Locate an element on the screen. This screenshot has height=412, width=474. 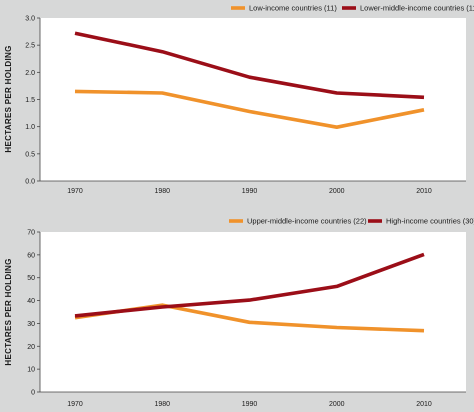
legend-label: Low-income countries (11) is located at coordinates (293, 8).